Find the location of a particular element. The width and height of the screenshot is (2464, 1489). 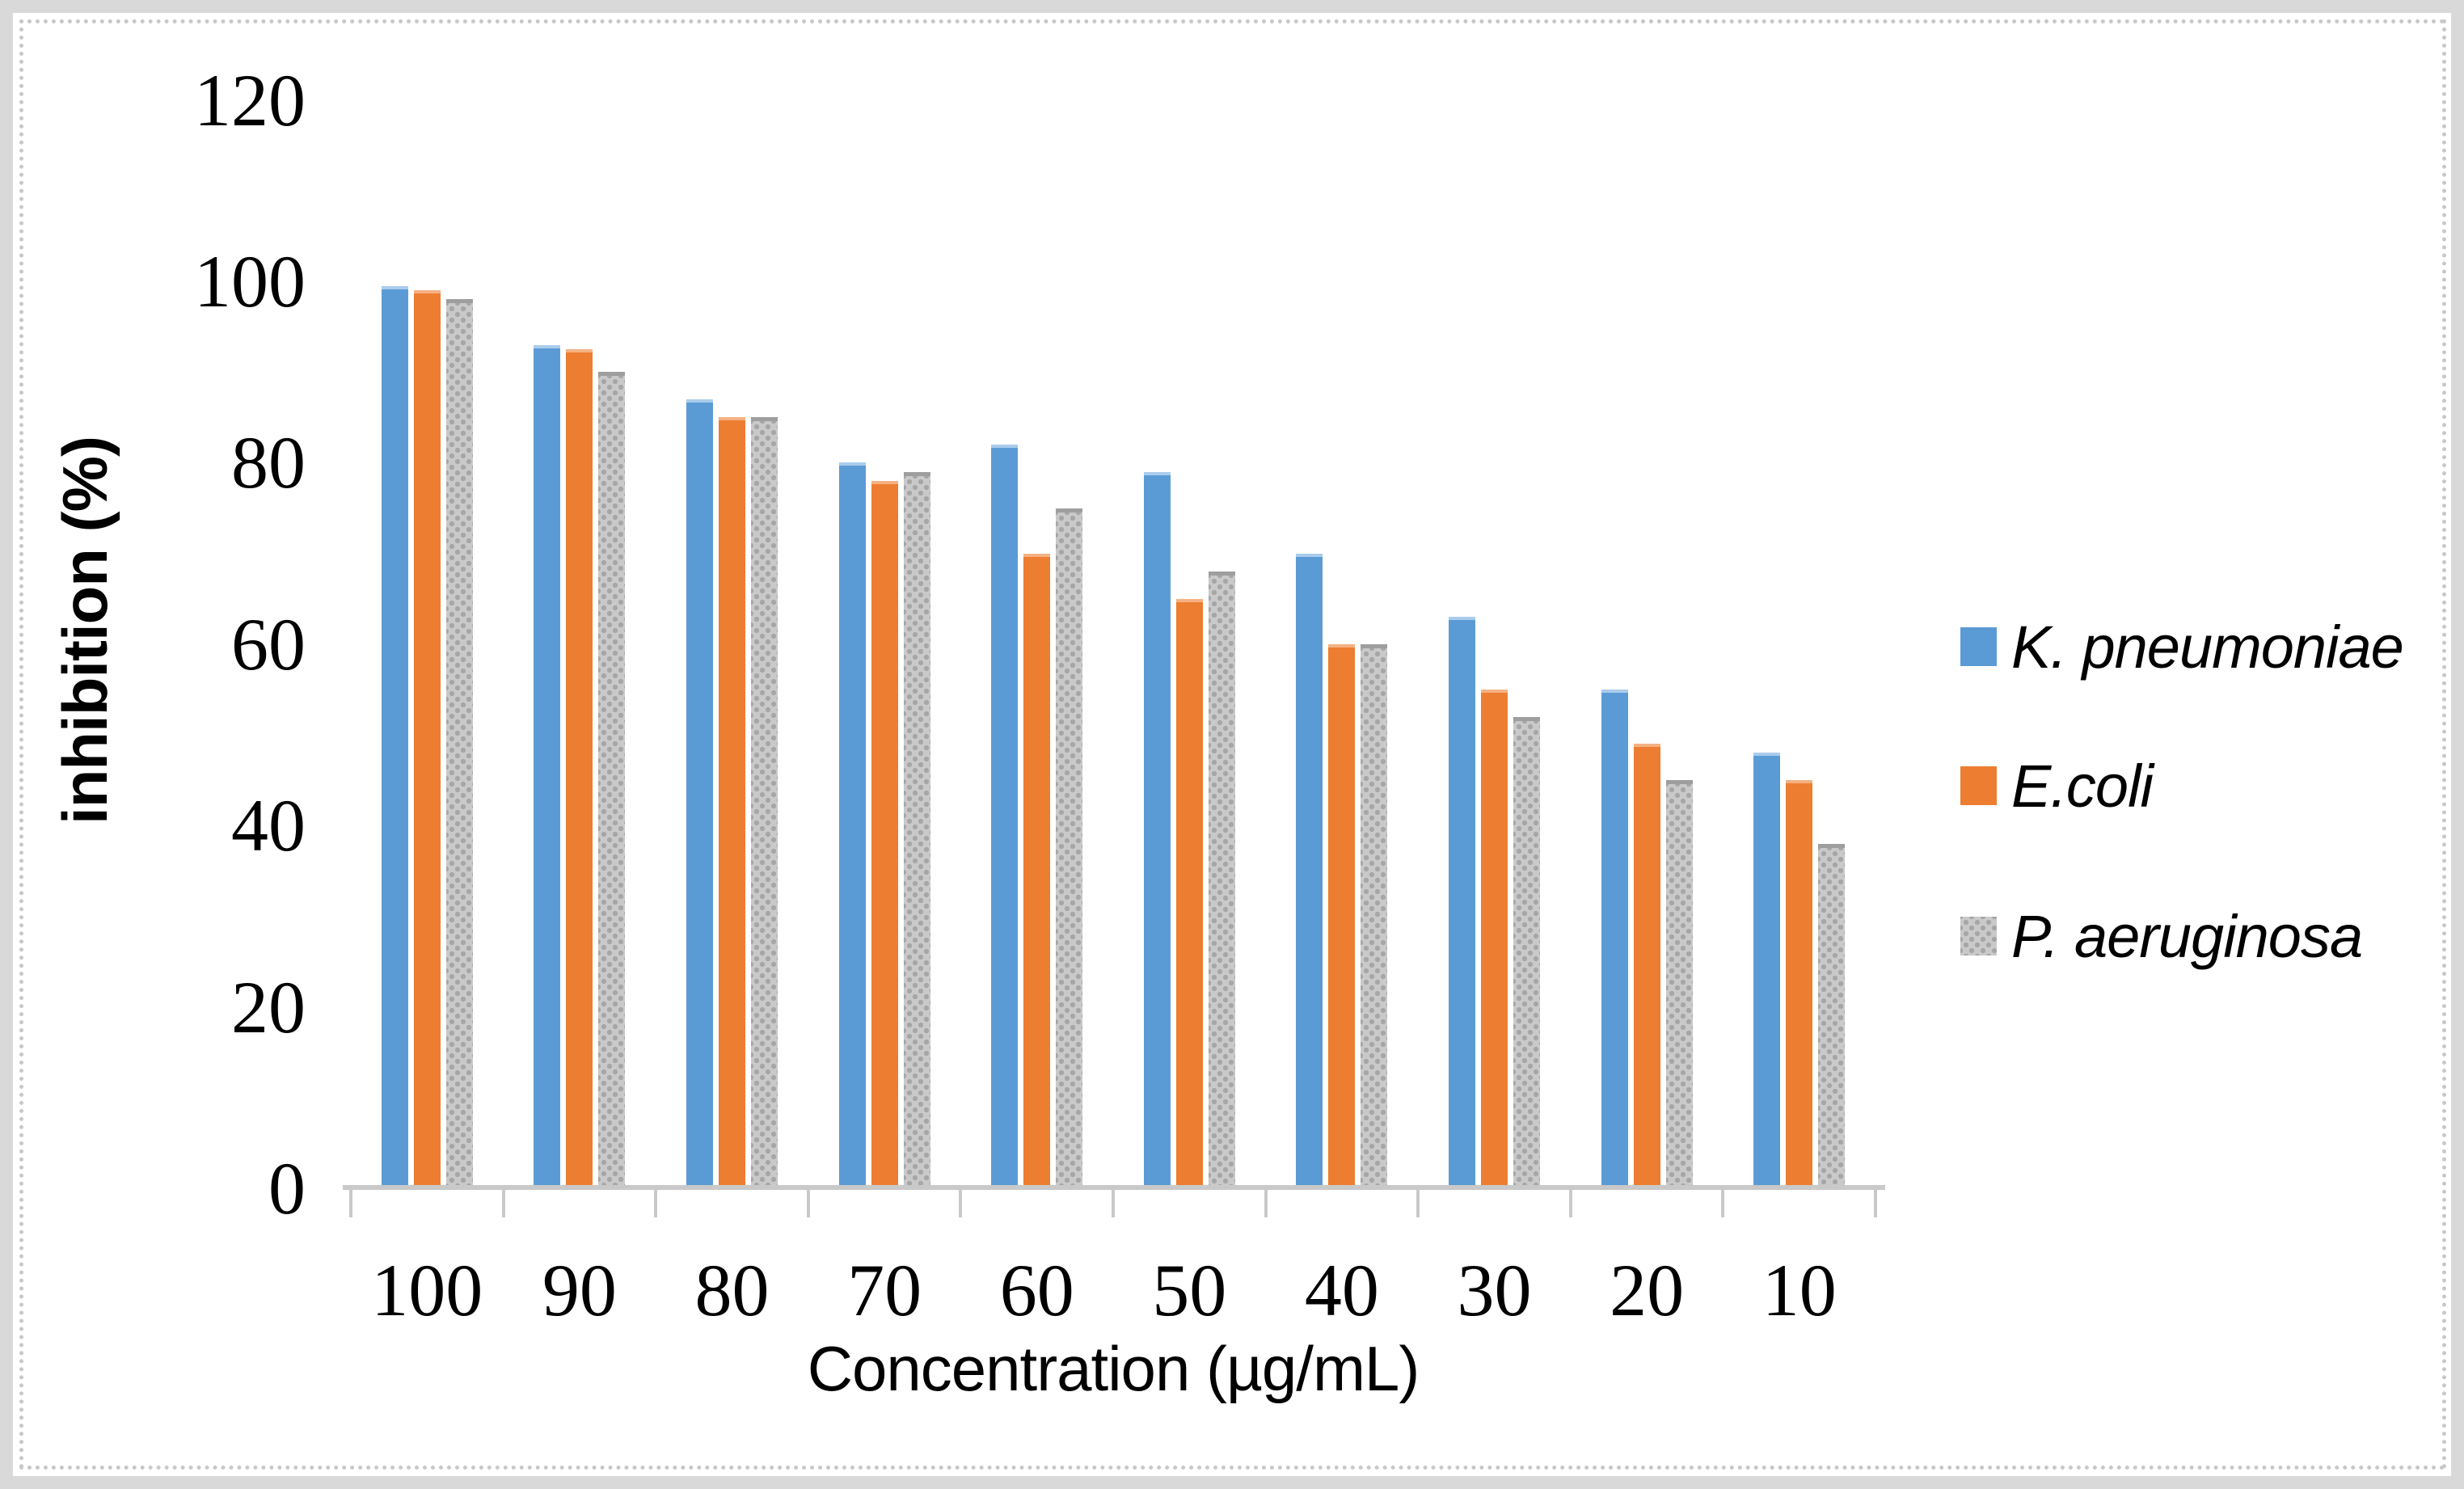

legend-swatch-e-coli is located at coordinates (1979, 785).